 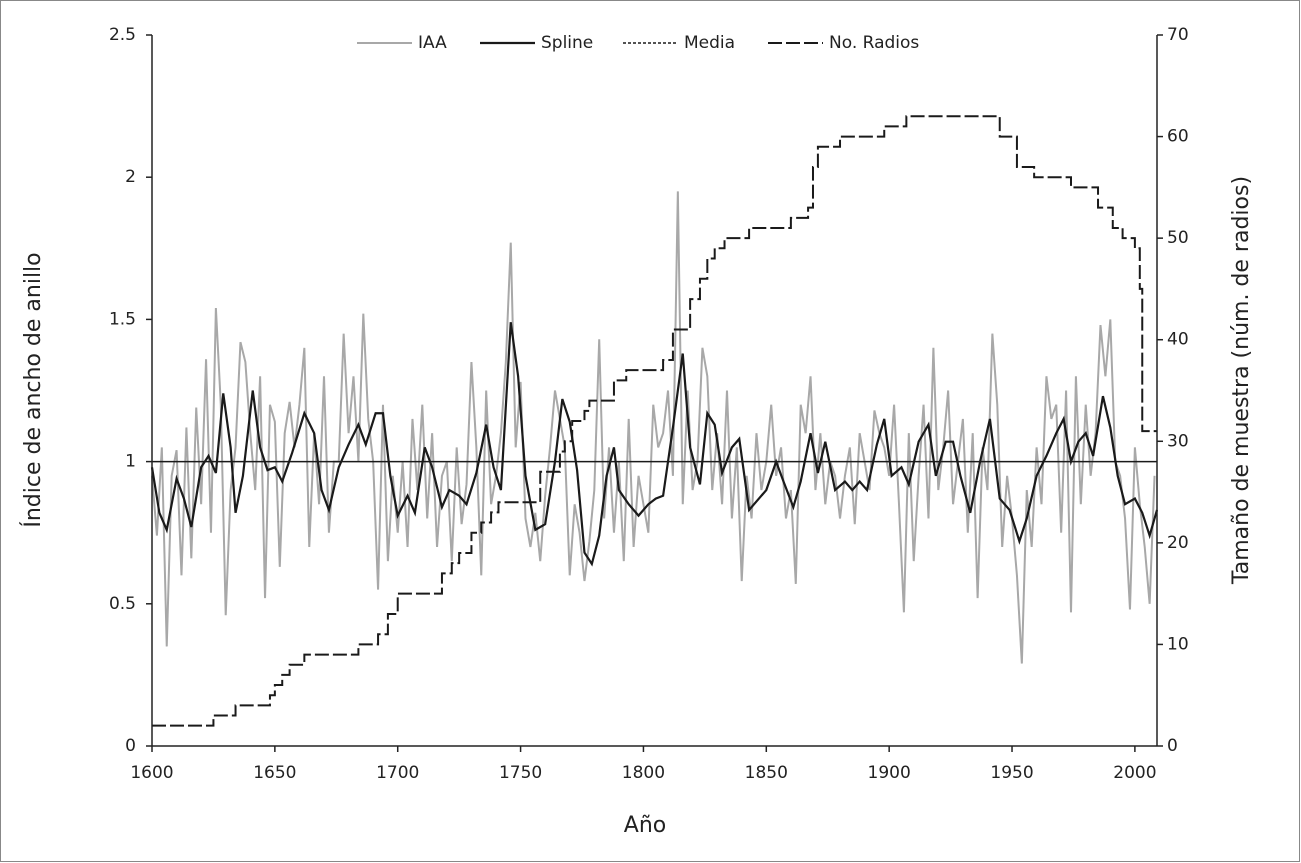 I want to click on y2-tick-label: 70, so click(x=1178, y=35).